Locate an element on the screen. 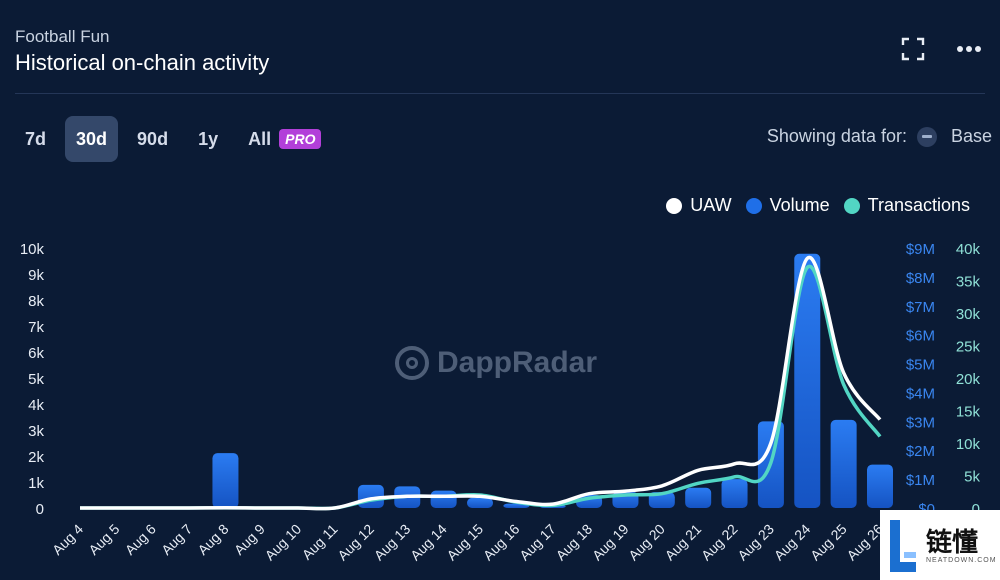  left-axis-tick: 6k is located at coordinates (36, 353).